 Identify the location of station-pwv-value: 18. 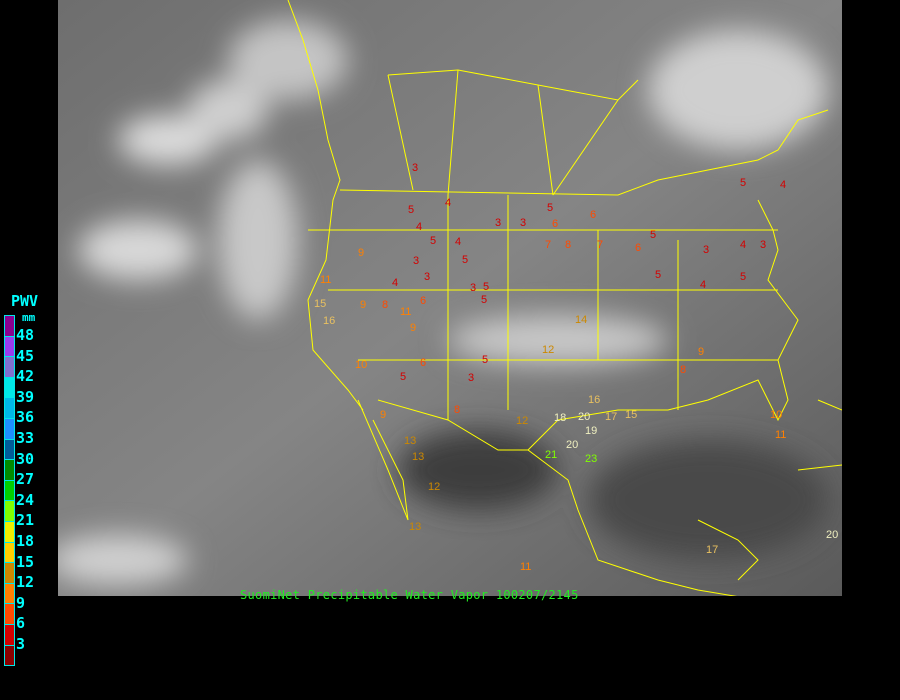
(560, 418).